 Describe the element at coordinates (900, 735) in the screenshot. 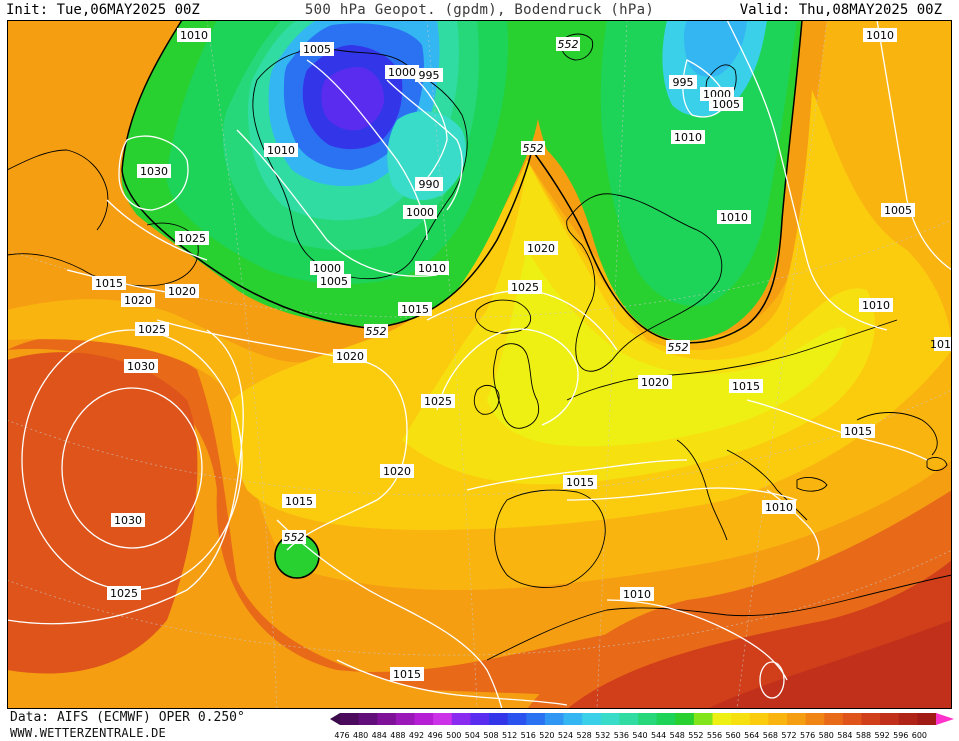

I see `colorbar-tick-label: 596` at that location.